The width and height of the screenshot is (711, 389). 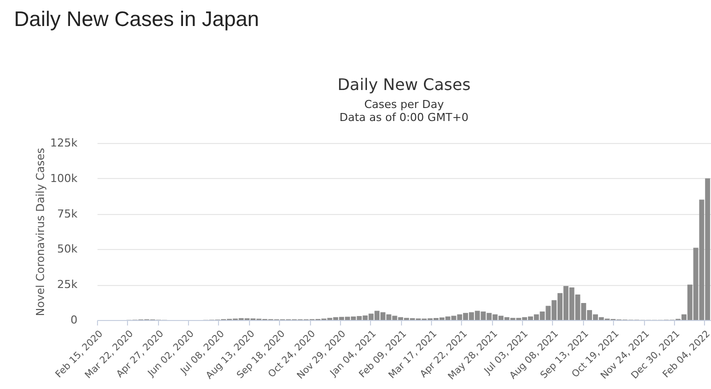 What do you see at coordinates (74, 320) in the screenshot?
I see `y-tick-label: 0` at bounding box center [74, 320].